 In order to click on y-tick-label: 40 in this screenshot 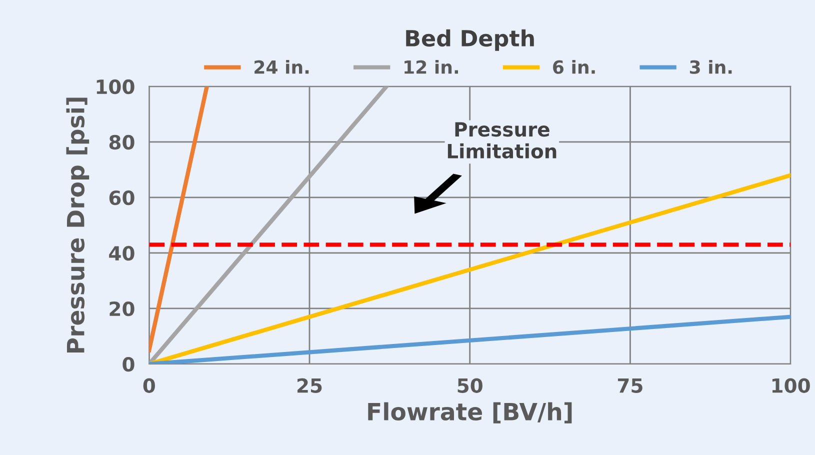, I will do `click(121, 253)`.